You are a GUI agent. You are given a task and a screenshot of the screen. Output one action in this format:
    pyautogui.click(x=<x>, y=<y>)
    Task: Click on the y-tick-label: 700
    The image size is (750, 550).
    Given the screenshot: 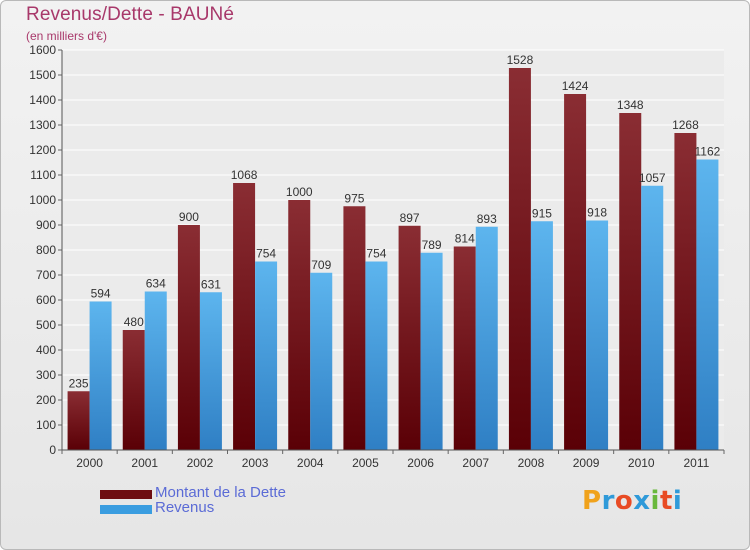 What is the action you would take?
    pyautogui.click(x=46, y=275)
    